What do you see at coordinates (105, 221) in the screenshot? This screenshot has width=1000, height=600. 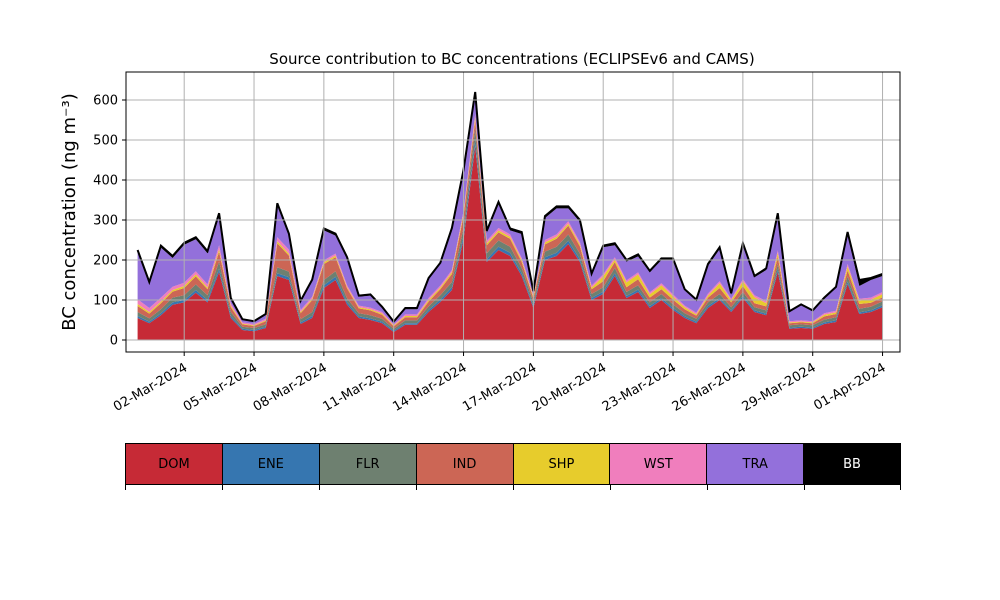 I see `y-tick-label: 300` at bounding box center [105, 221].